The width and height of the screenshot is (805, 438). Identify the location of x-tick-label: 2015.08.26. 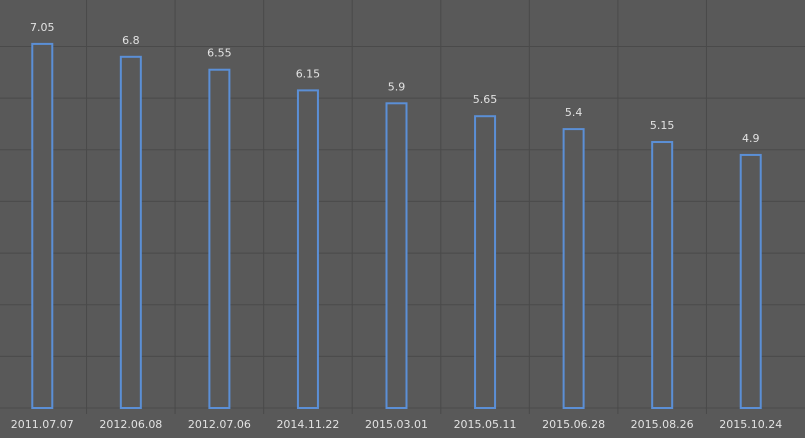
(662, 424).